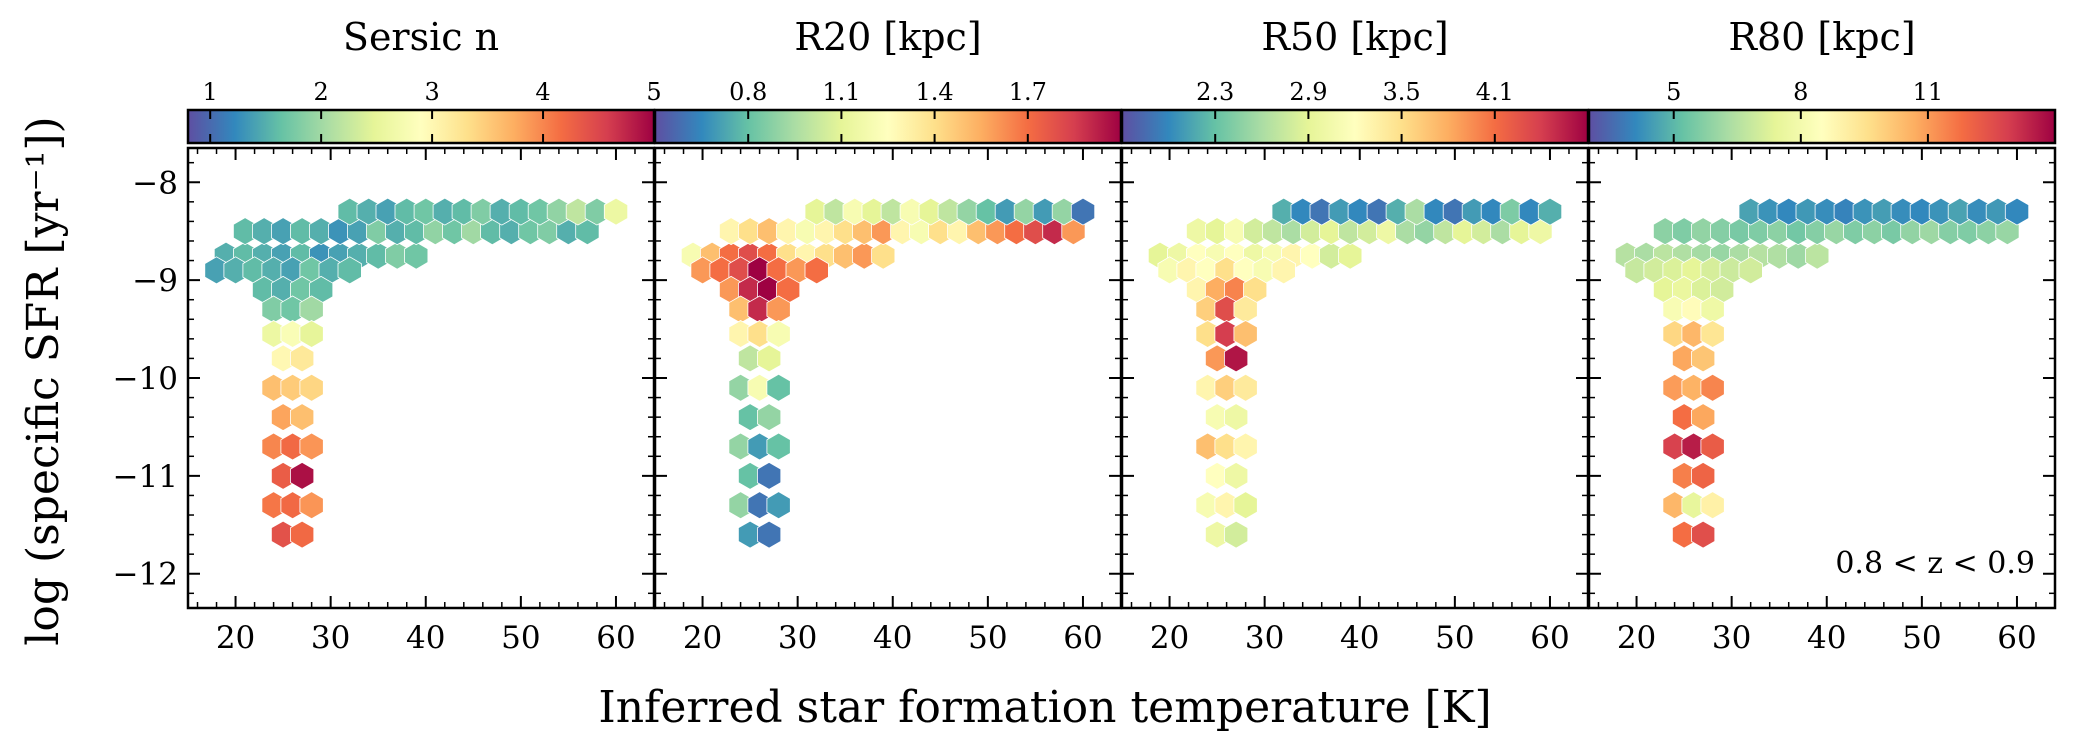  I want to click on y-axis-label: log (specific SFR [yr⁻¹]), so click(43, 380).